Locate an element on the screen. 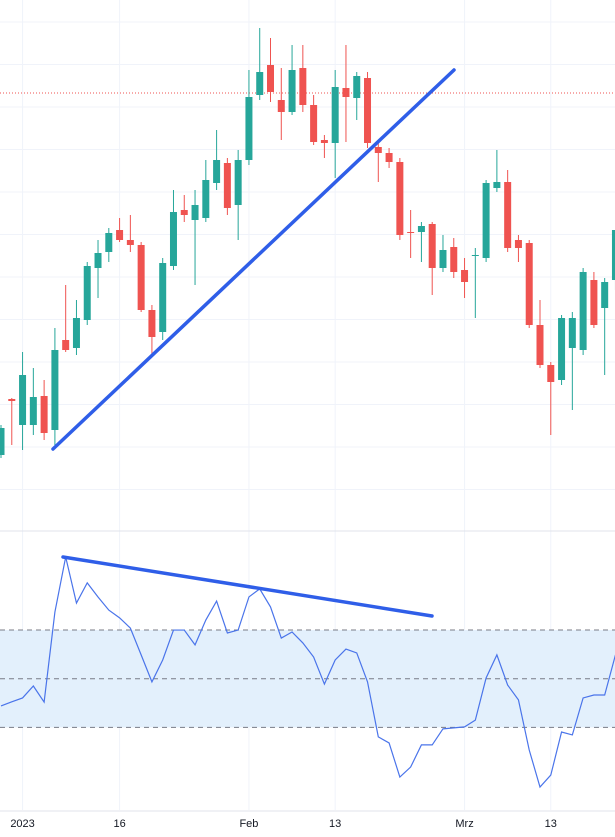  x-tick-label: 16 is located at coordinates (119, 824).